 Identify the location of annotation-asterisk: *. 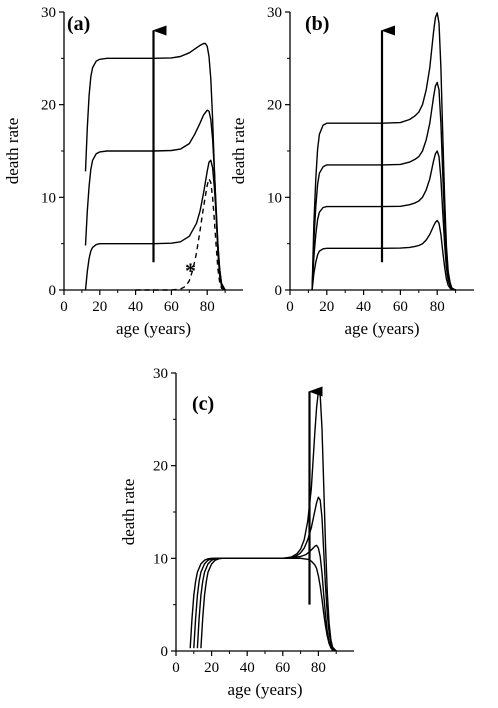
(190, 270).